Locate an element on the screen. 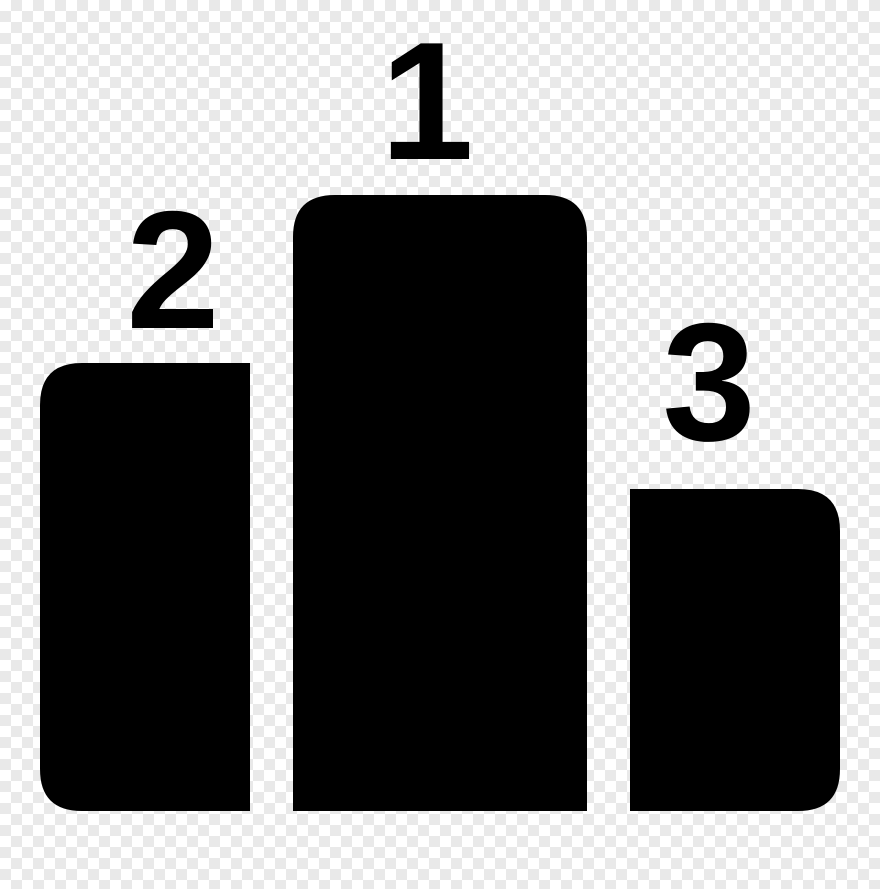 Image resolution: width=880 pixels, height=889 pixels. podium-block-second is located at coordinates (145, 587).